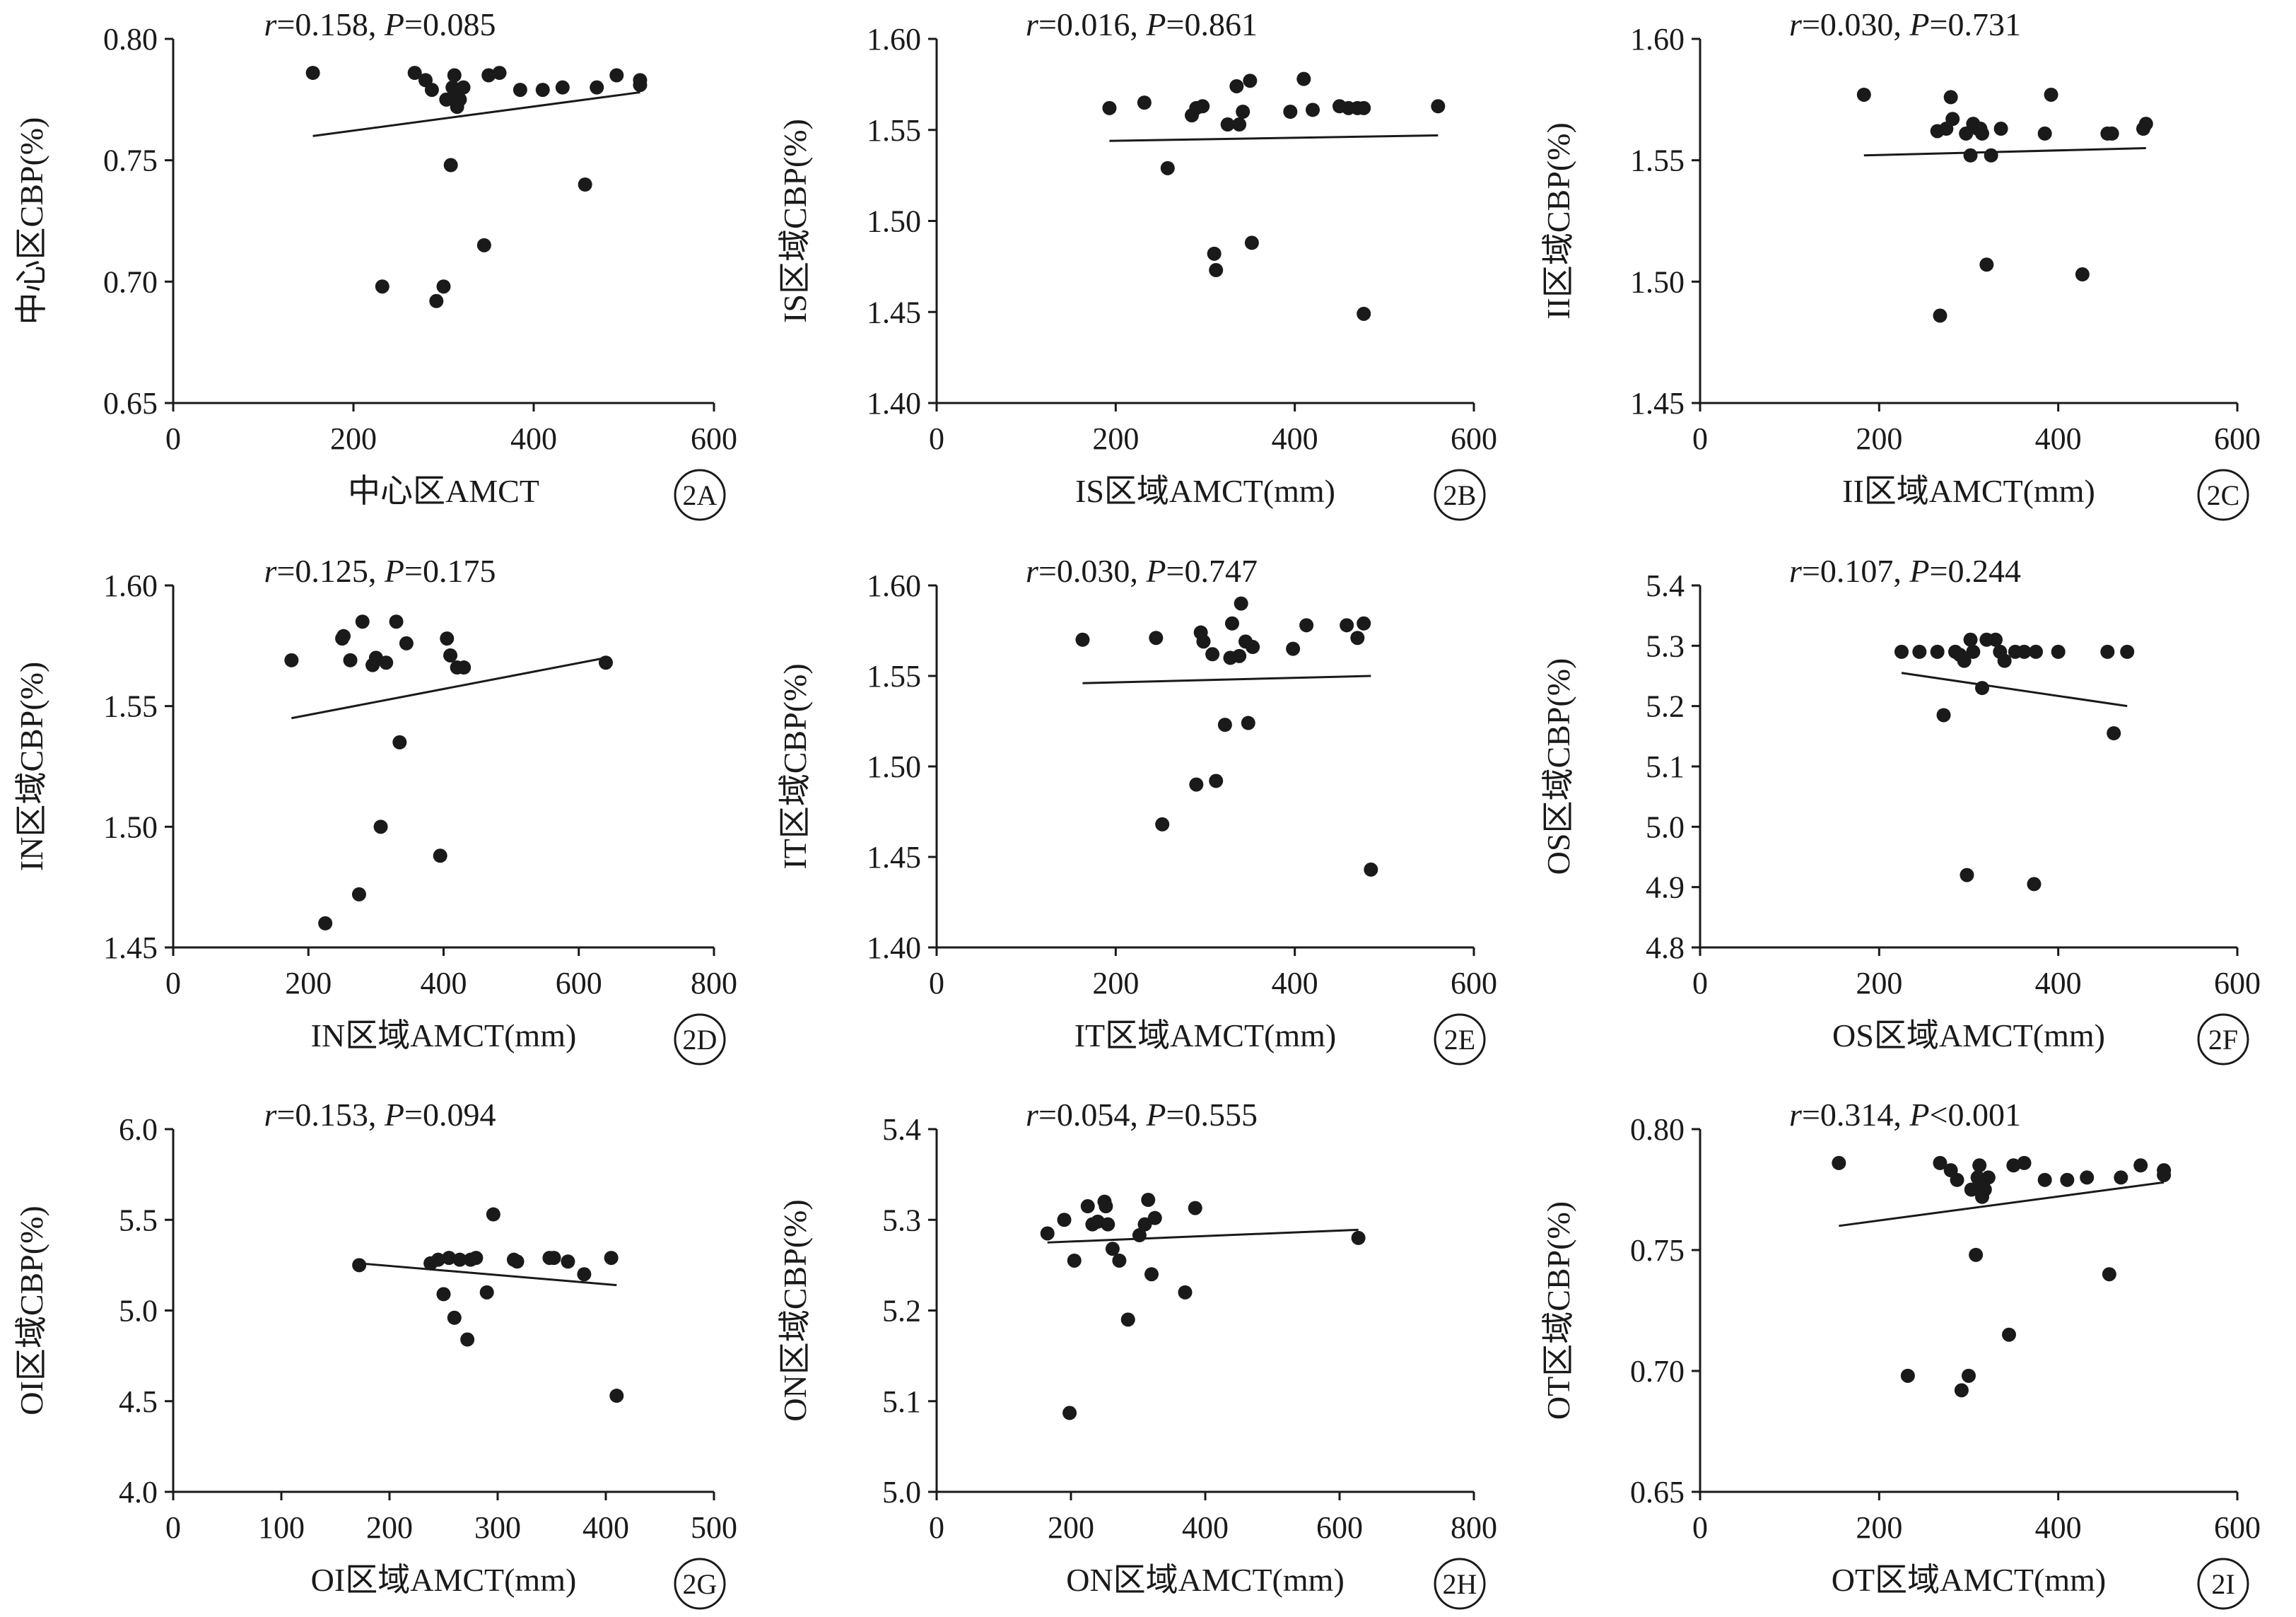 Image resolution: width=2296 pixels, height=1617 pixels. What do you see at coordinates (1142, 24) in the screenshot?
I see `stat-annotation: r=0.016, P=0.861` at bounding box center [1142, 24].